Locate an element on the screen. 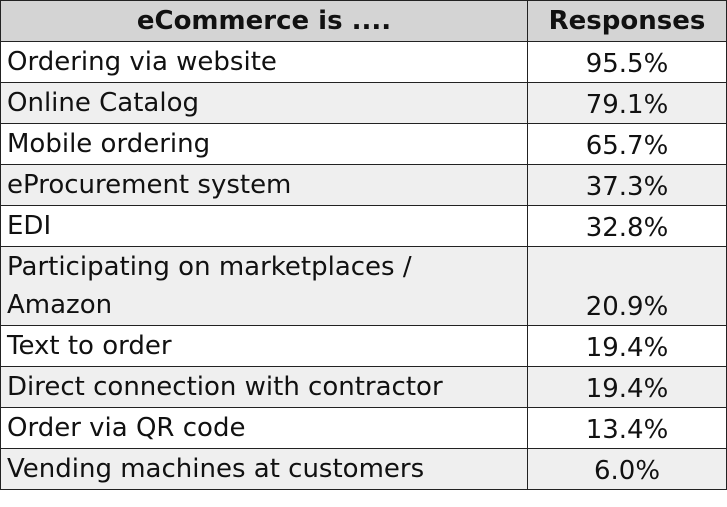  table-row: Vending machines at customers 6.0% is located at coordinates (363, 469).